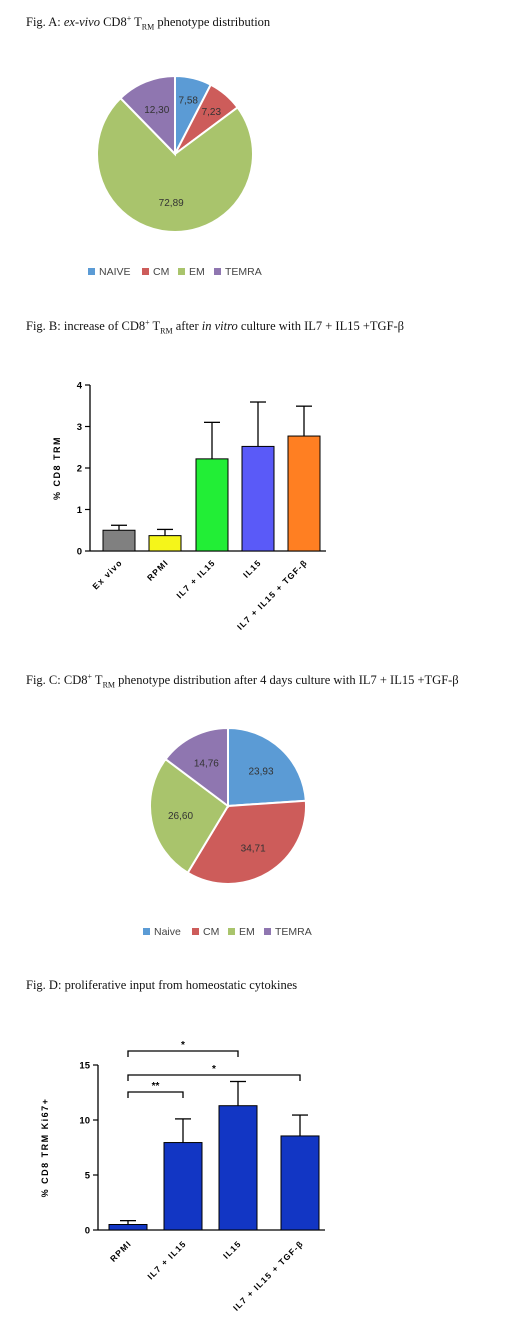  What do you see at coordinates (43, 680) in the screenshot?
I see `fig-c-label: Fig. C:` at bounding box center [43, 680].